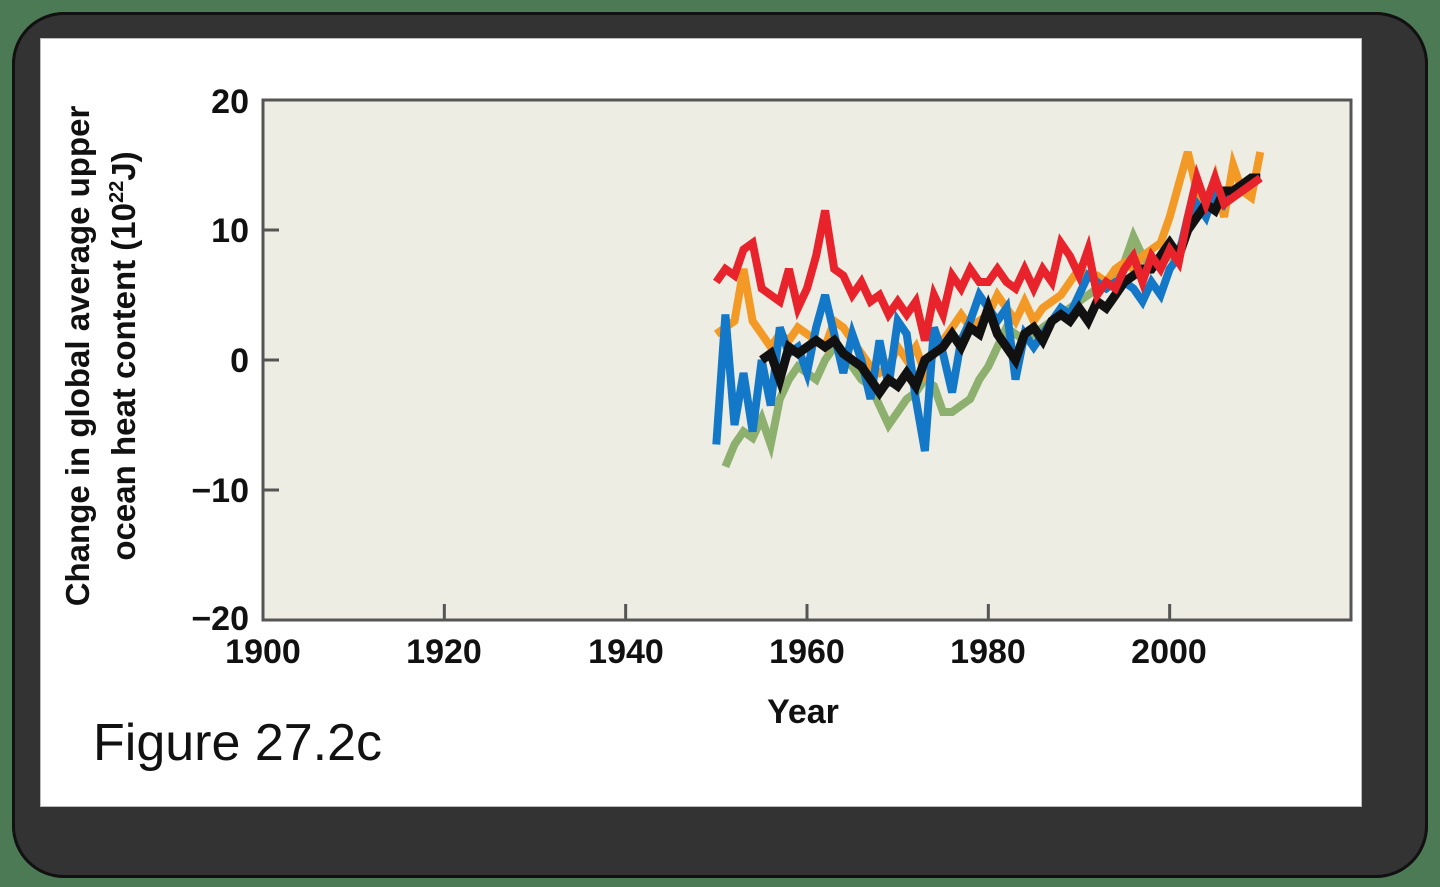 The image size is (1440, 887). Describe the element at coordinates (807, 652) in the screenshot. I see `x-tick-1960: 1960` at that location.